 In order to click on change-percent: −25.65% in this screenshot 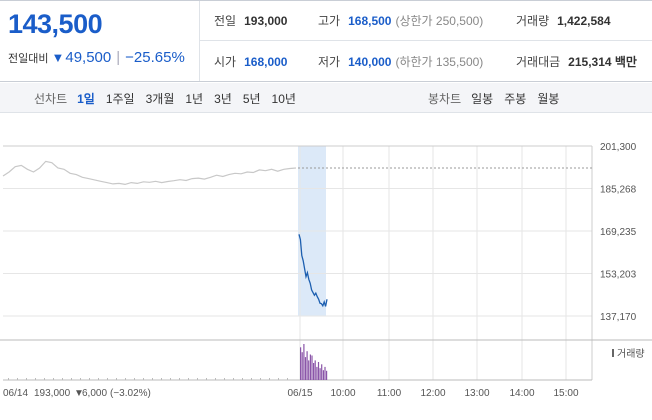, I will do `click(155, 57)`.